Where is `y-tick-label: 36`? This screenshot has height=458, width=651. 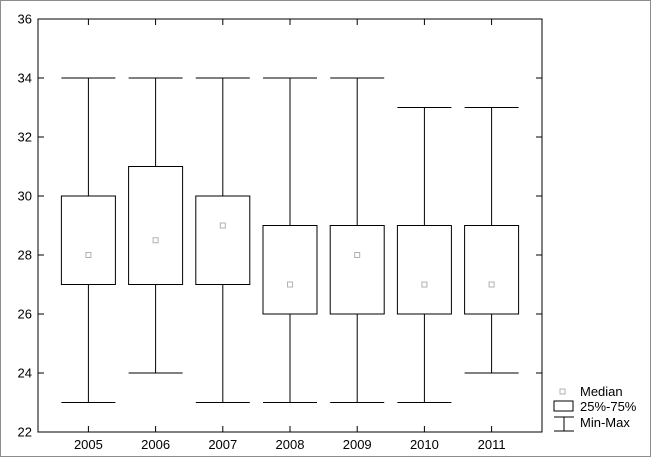
y-tick-label: 36 is located at coordinates (25, 19).